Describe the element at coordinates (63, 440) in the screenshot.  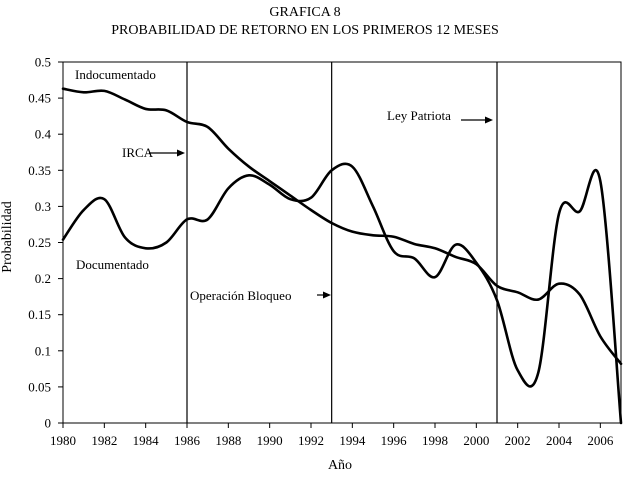
I see `x-tick-label: 1980` at that location.